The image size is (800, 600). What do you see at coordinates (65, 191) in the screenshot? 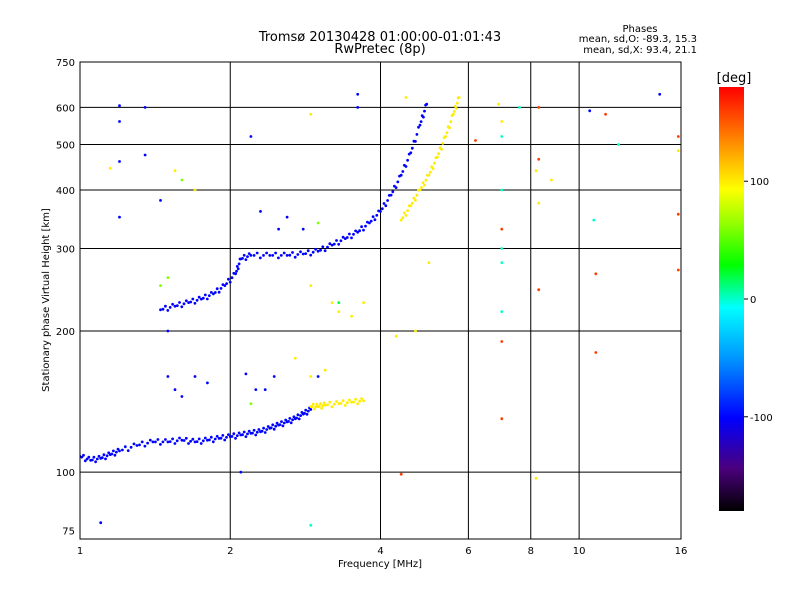
I see `y-tick-label: 400` at bounding box center [65, 191].